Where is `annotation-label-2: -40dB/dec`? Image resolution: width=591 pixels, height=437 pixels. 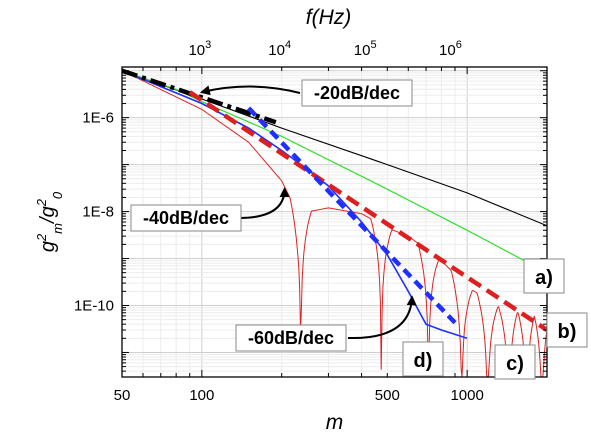 annotation-label-2: -40dB/dec is located at coordinates (186, 218).